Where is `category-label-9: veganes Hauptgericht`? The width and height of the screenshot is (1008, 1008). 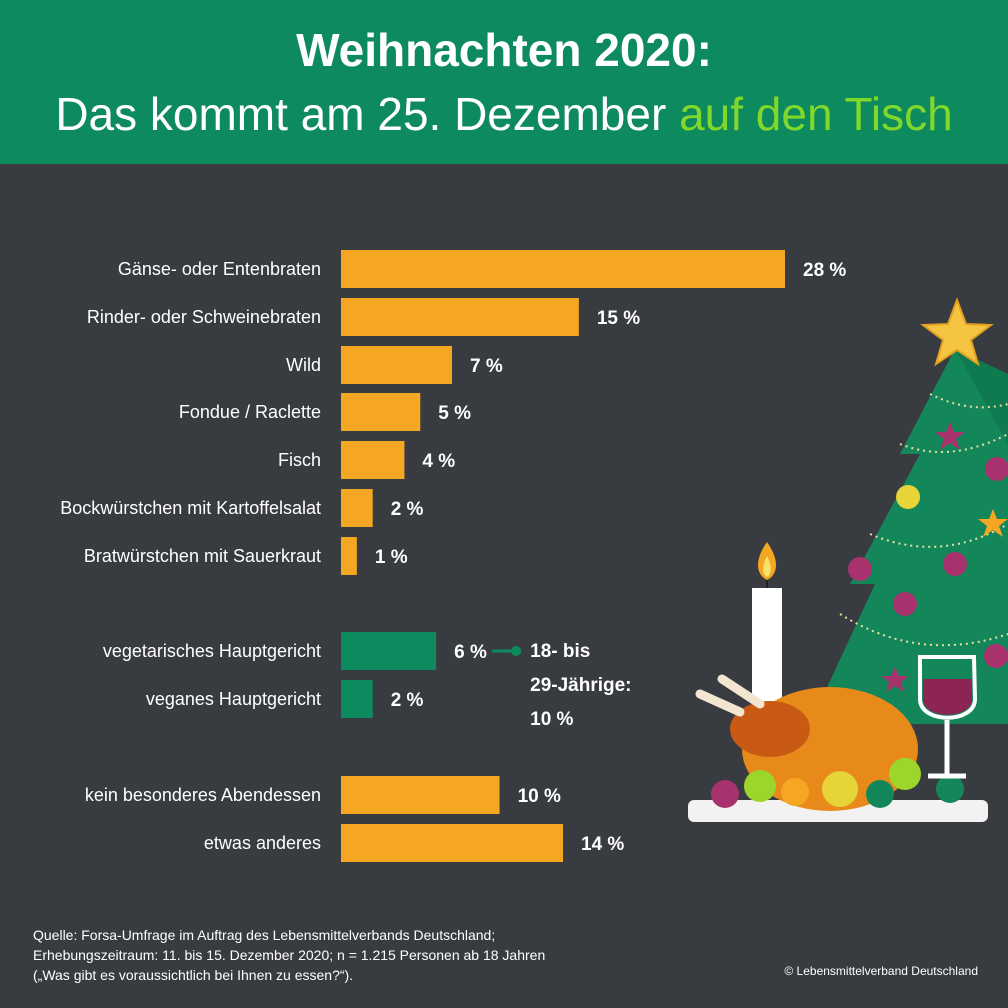
category-label-9: veganes Hauptgericht is located at coordinates (233, 699).